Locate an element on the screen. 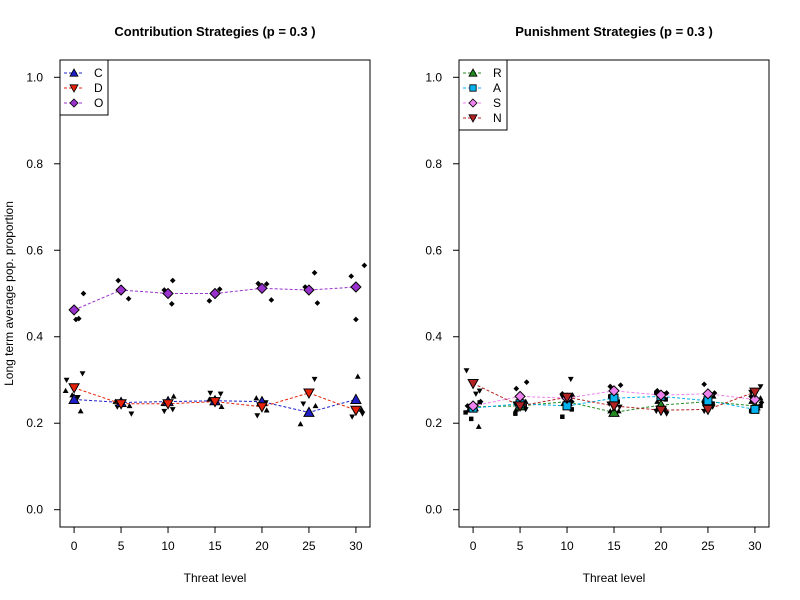  legend-label-R: R is located at coordinates (497, 73).